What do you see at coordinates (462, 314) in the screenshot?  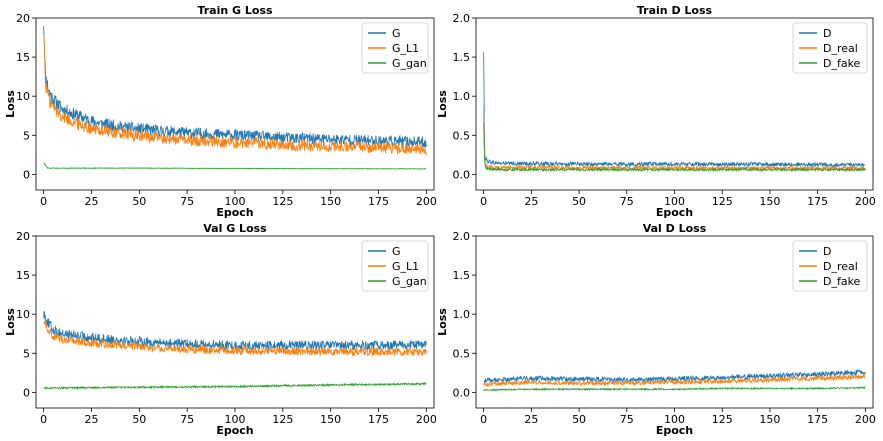 I see `y-tick-label: 1.0` at bounding box center [462, 314].